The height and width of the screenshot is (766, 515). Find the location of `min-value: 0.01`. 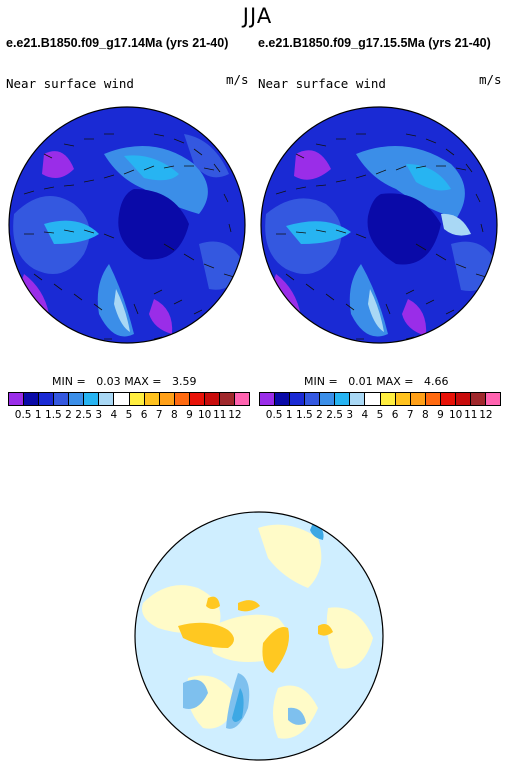

min-value: 0.01 is located at coordinates (360, 381).